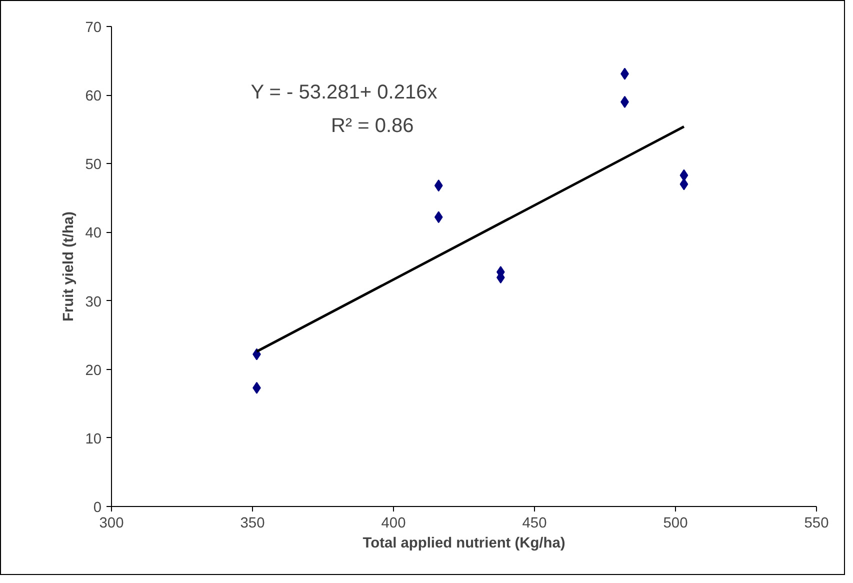 The image size is (853, 583). I want to click on x-tick-label: 450, so click(534, 524).